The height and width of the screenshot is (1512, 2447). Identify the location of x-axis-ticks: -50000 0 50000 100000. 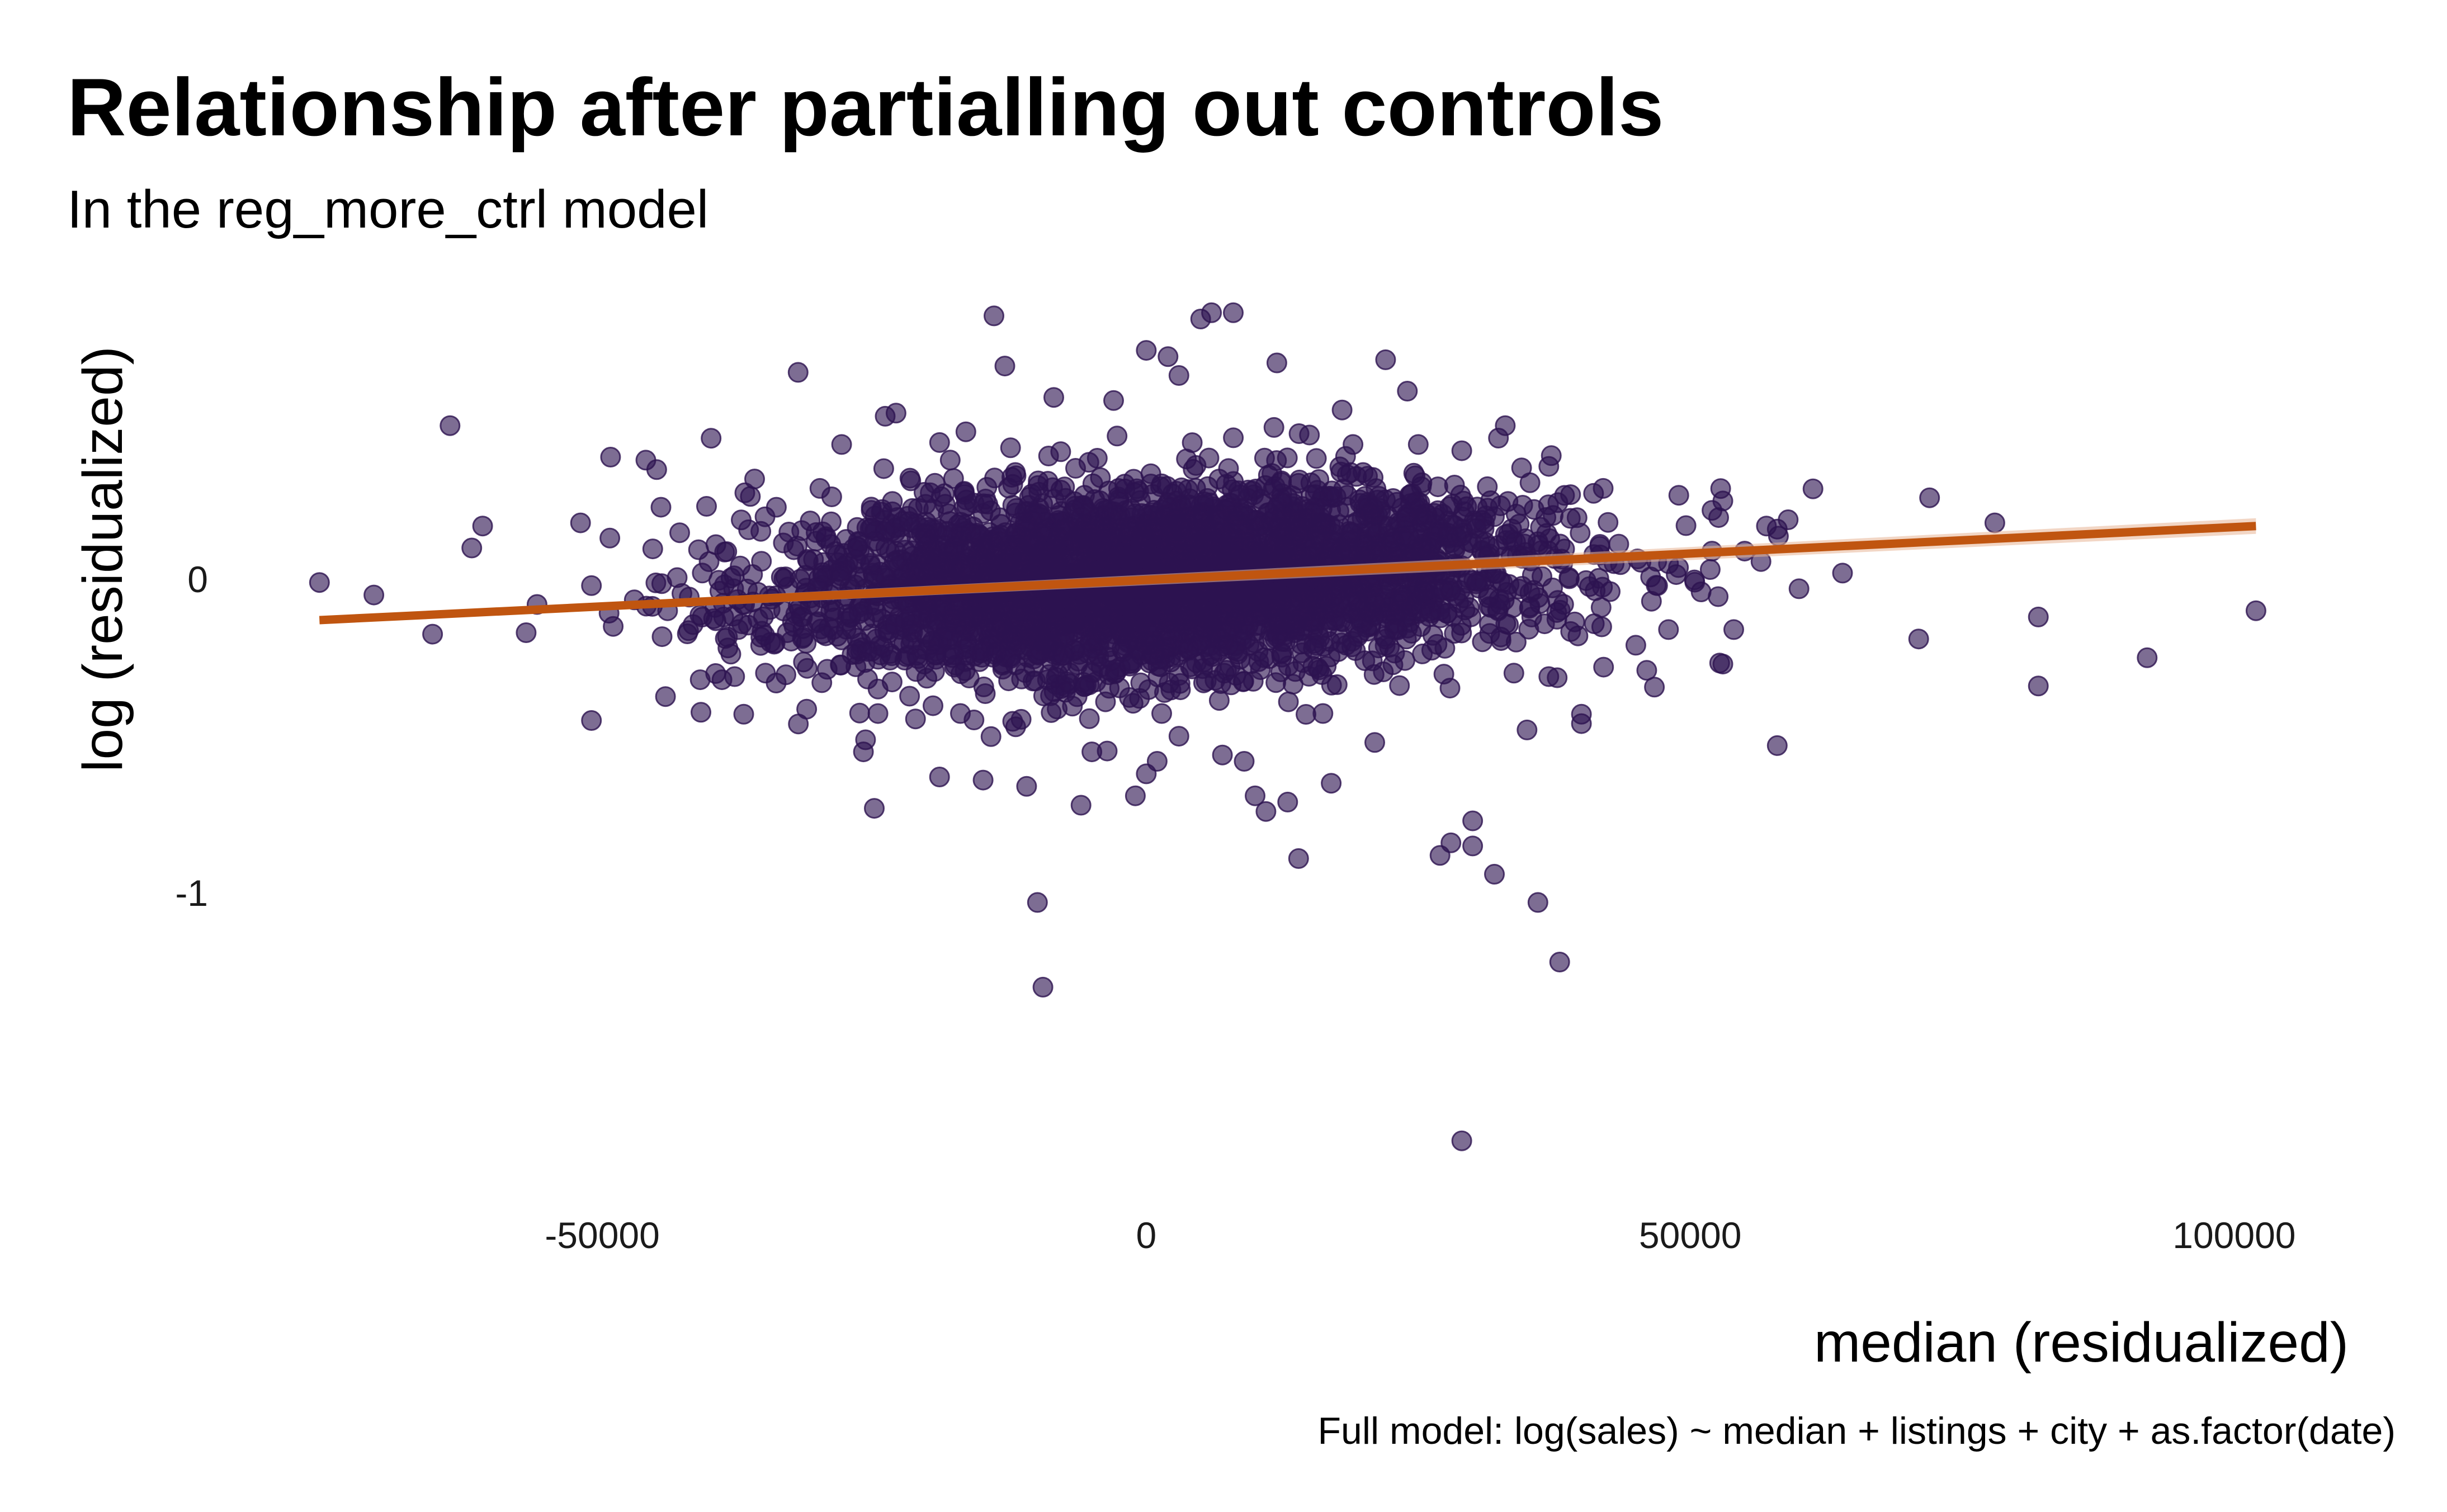
(1420, 1235).